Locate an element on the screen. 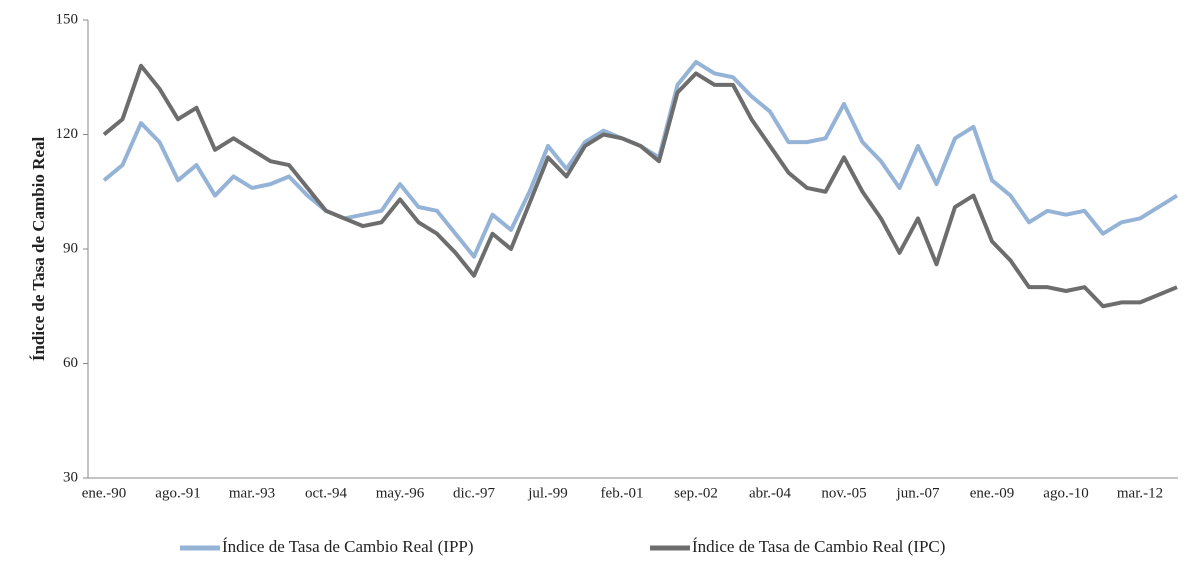 The image size is (1188, 588). y-axis-label: Índice de Tasa de Cambio Real is located at coordinates (38, 249).